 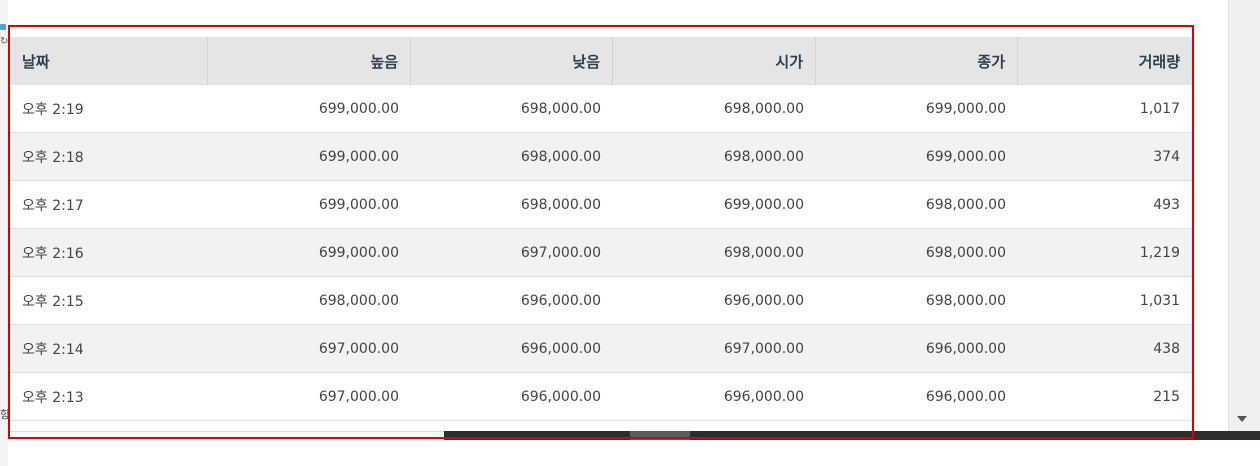 What do you see at coordinates (1212, 216) in the screenshot?
I see `right-gutter` at bounding box center [1212, 216].